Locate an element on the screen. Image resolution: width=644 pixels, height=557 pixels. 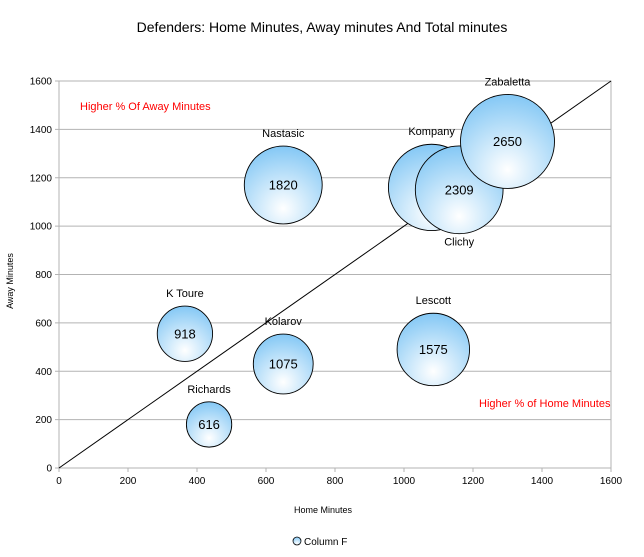
bubble-zabaletta is located at coordinates (507, 141).